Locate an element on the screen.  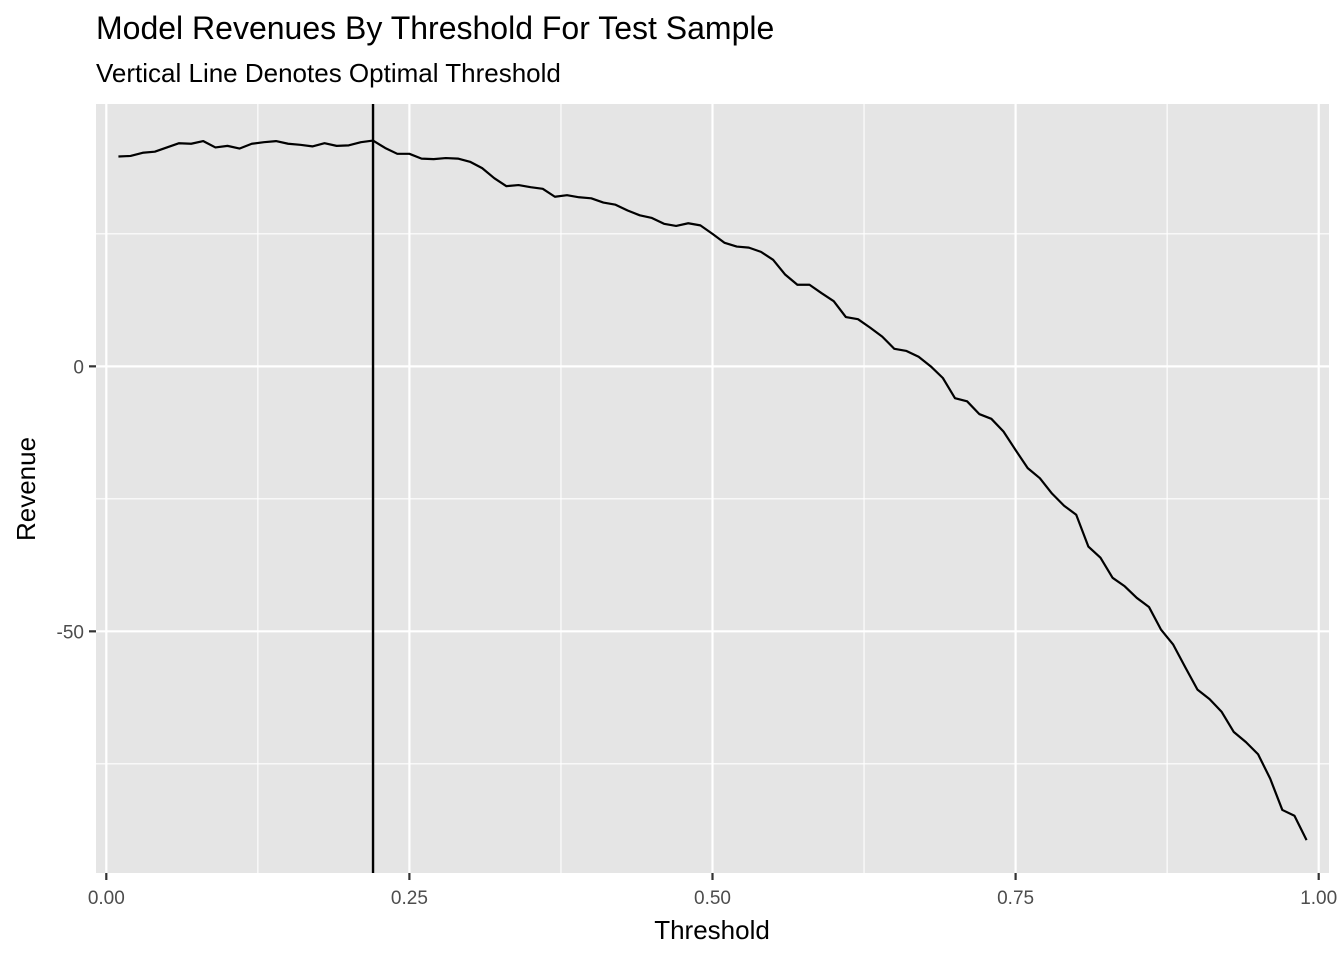
x-tick-label: 0.50 is located at coordinates (712, 898).